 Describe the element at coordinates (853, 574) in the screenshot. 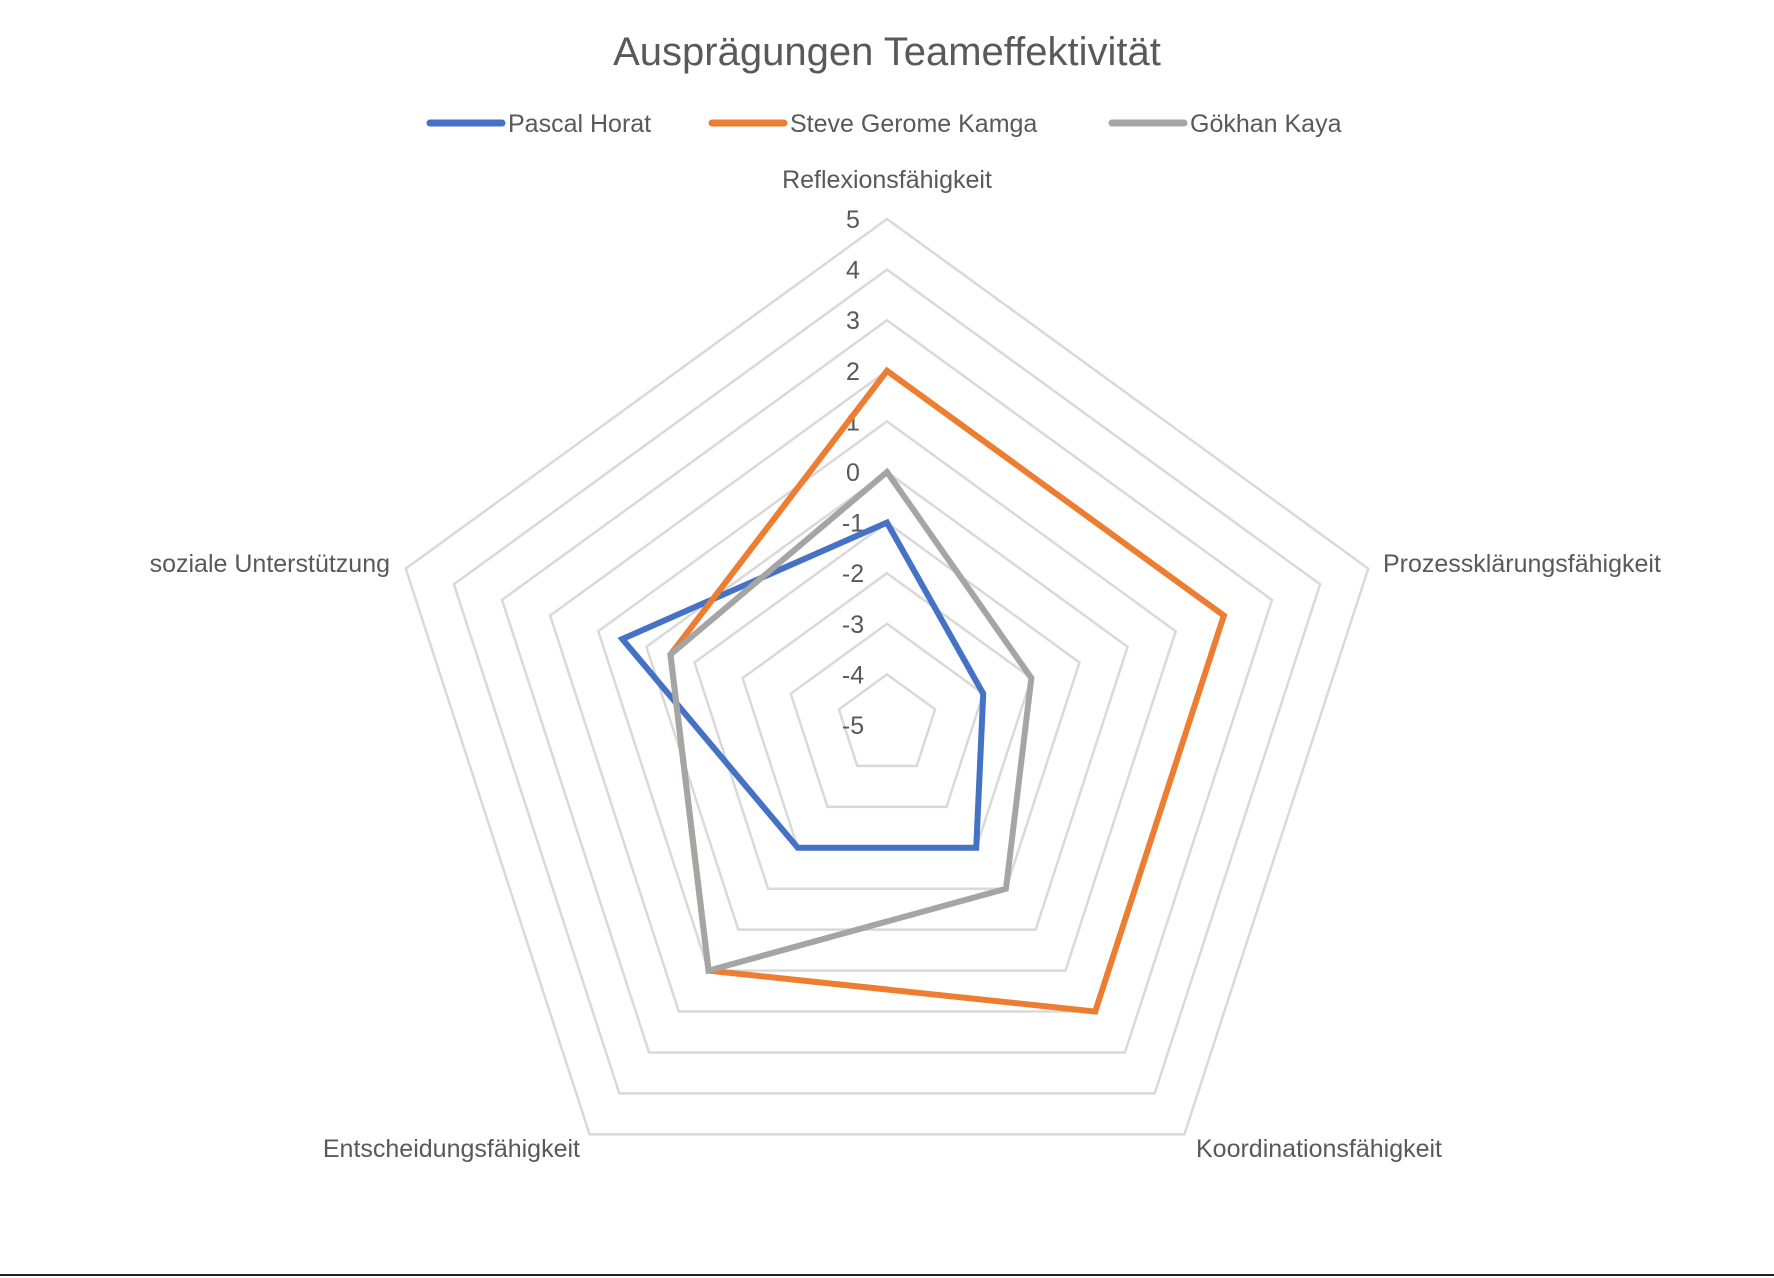

I see `tick-label: -2` at that location.